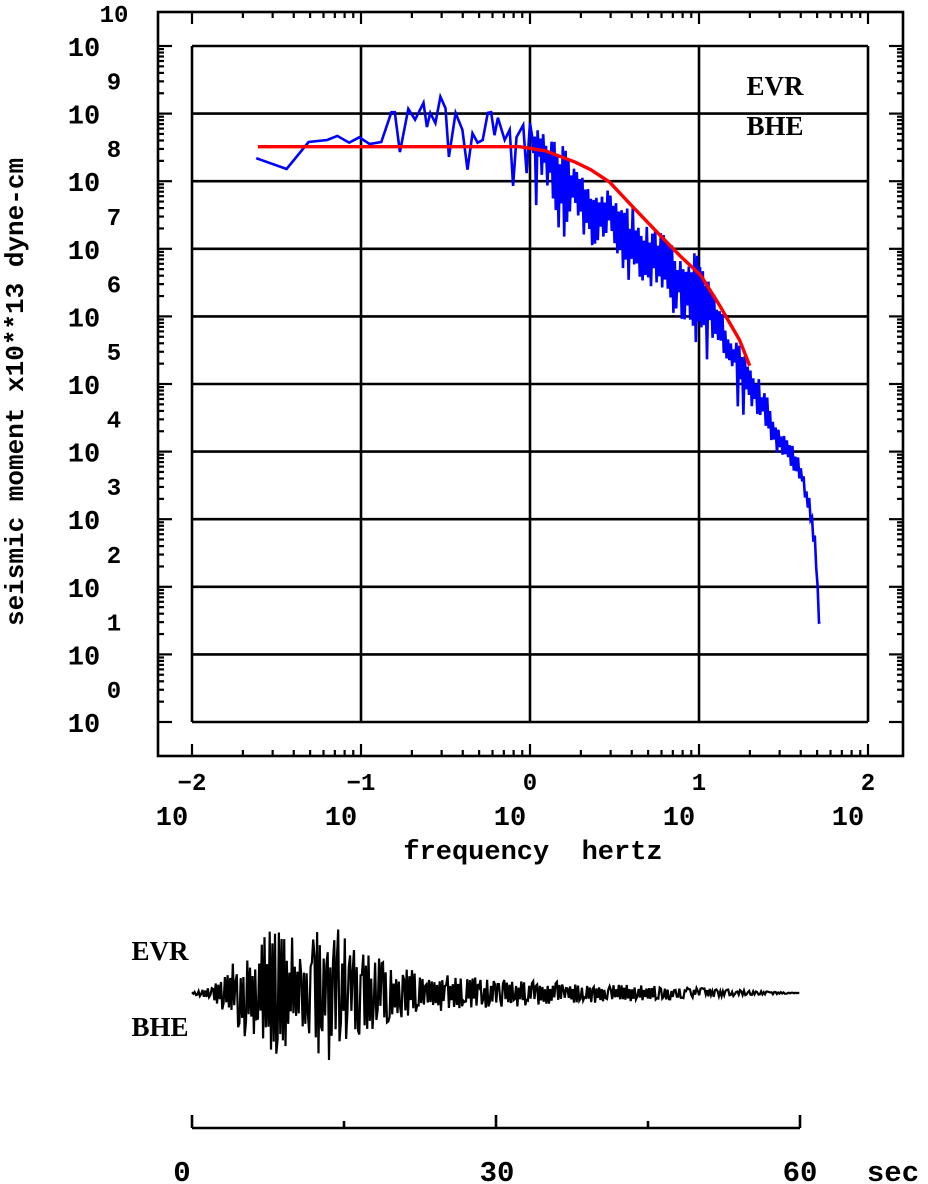  What do you see at coordinates (16, 392) in the screenshot?
I see `y-axis-title: seismic moment x10**13 dyne-cm` at bounding box center [16, 392].